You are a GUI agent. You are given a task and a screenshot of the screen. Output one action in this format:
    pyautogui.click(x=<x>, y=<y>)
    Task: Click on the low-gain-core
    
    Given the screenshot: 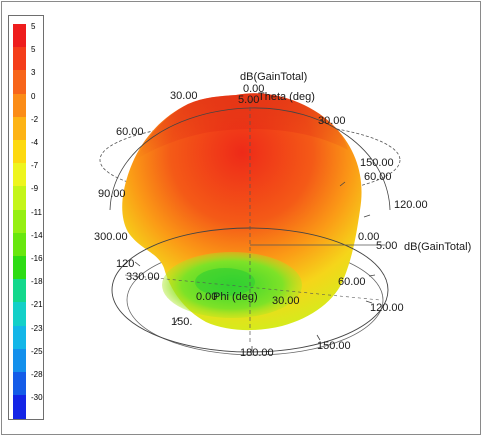 What is the action you would take?
    pyautogui.click(x=225, y=282)
    